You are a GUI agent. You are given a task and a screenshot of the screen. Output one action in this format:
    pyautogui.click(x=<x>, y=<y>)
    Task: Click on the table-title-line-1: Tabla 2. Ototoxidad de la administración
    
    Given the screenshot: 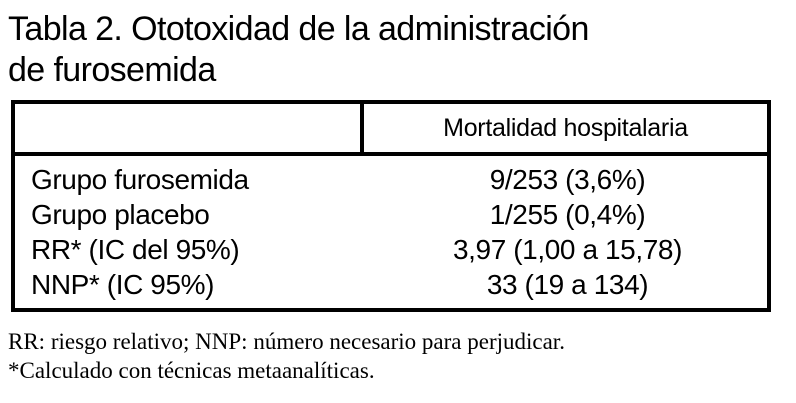 What is the action you would take?
    pyautogui.click(x=298, y=29)
    